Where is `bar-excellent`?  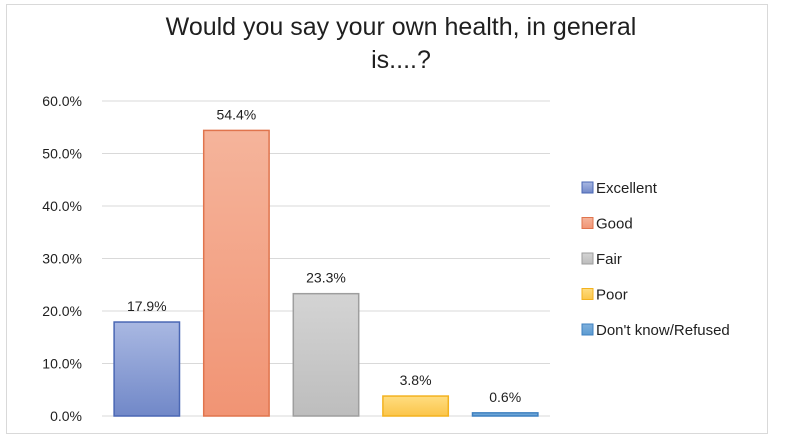
bar-excellent is located at coordinates (147, 369).